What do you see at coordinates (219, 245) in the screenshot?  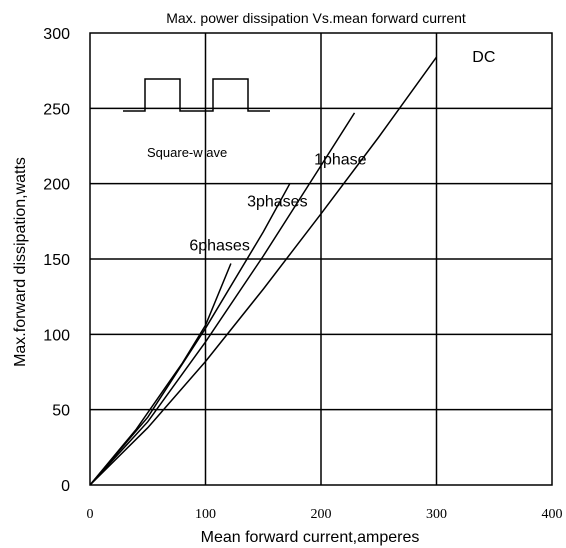 I see `series-label-6phases: 6phases` at bounding box center [219, 245].